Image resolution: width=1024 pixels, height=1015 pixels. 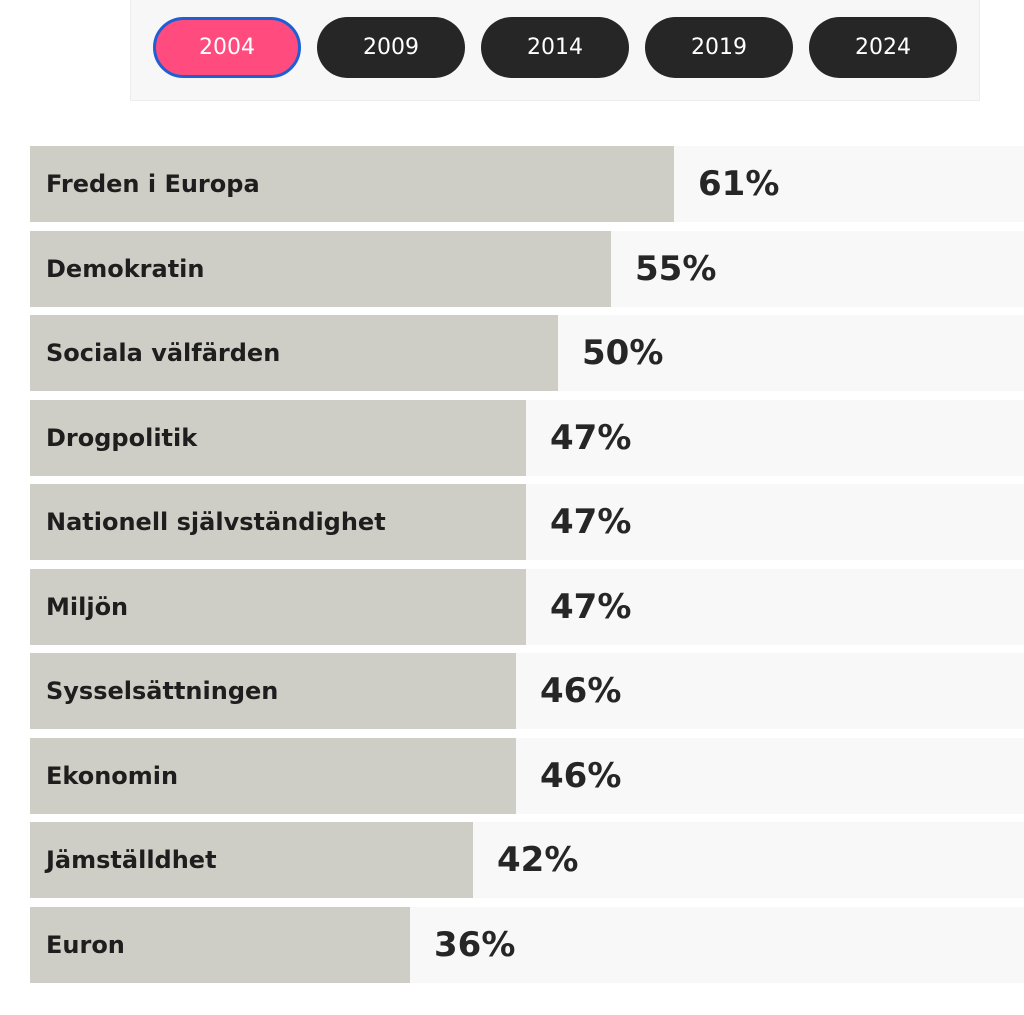 I want to click on bar-row: Freden i Europa 61%, so click(x=527, y=184).